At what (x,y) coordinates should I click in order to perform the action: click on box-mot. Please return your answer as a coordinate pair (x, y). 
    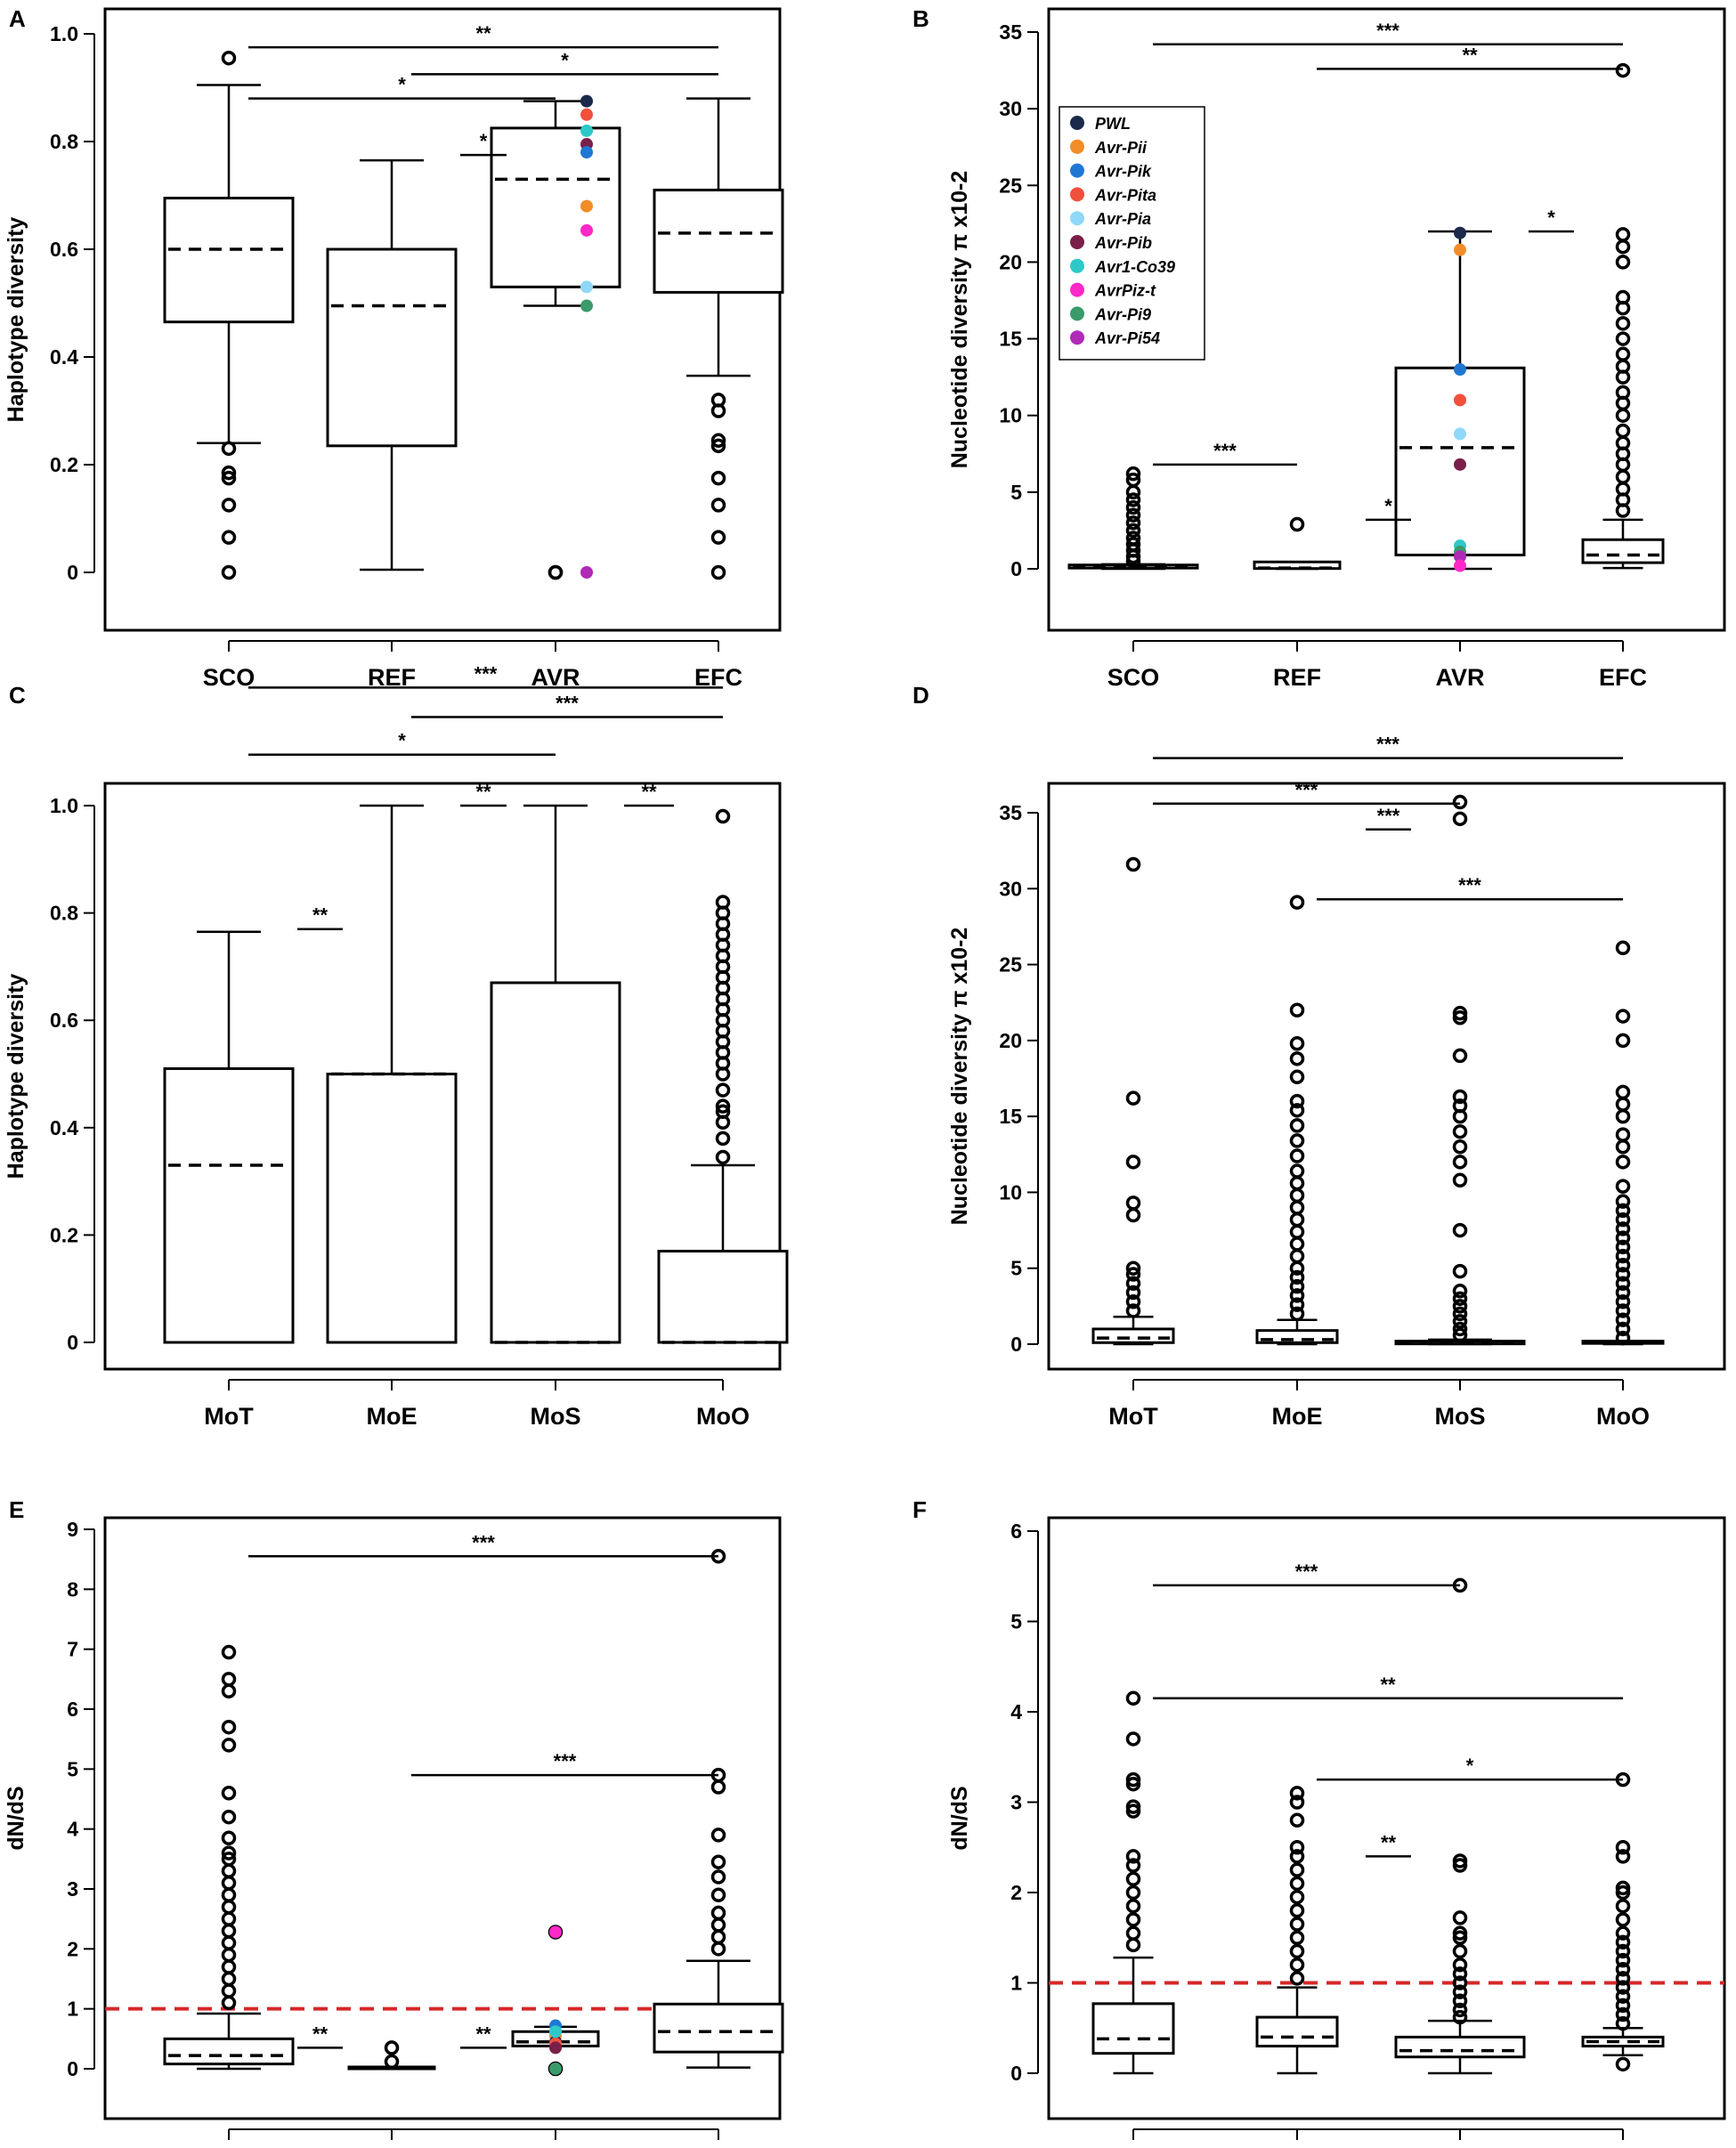
    Looking at the image, I should click on (229, 1137).